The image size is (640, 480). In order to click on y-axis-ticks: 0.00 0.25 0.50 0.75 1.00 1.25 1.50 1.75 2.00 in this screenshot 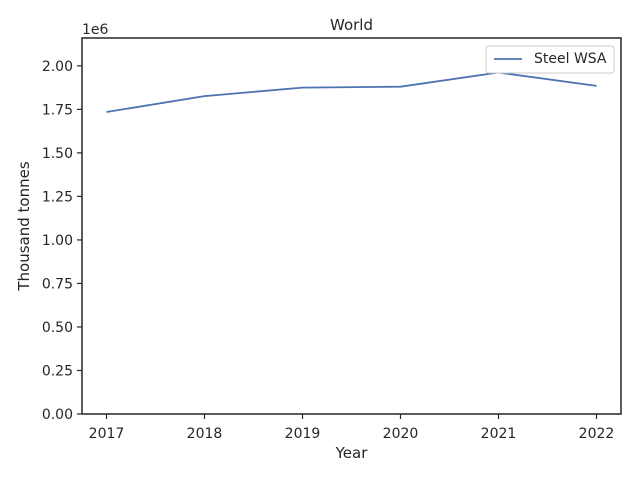, I will do `click(62, 241)`.